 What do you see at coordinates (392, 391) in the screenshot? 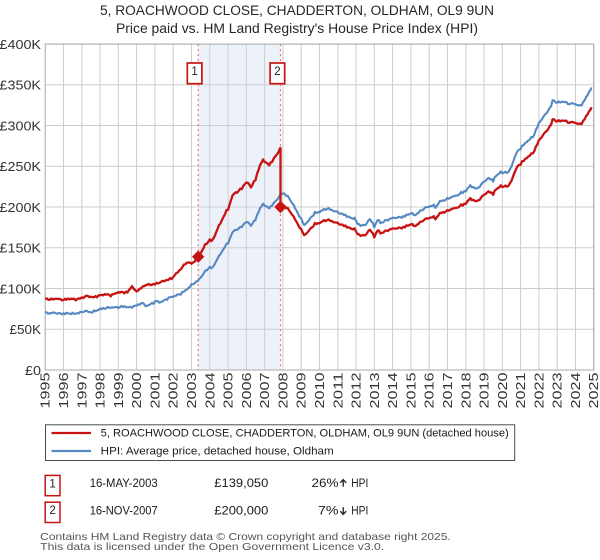
I see `svg-text: 2014` at bounding box center [392, 391].